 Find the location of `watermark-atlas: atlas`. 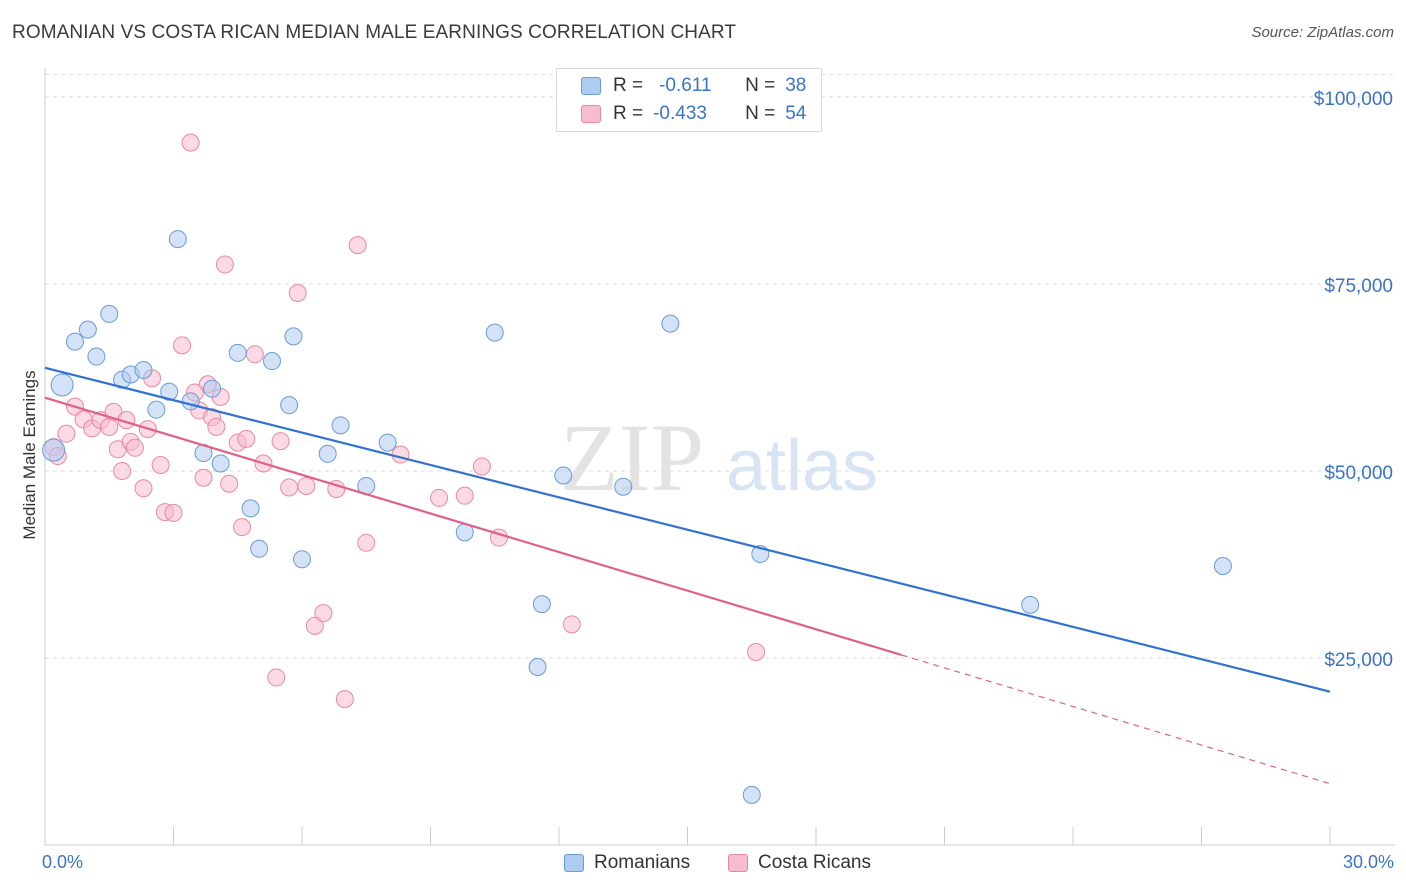

watermark-atlas: atlas is located at coordinates (802, 466).